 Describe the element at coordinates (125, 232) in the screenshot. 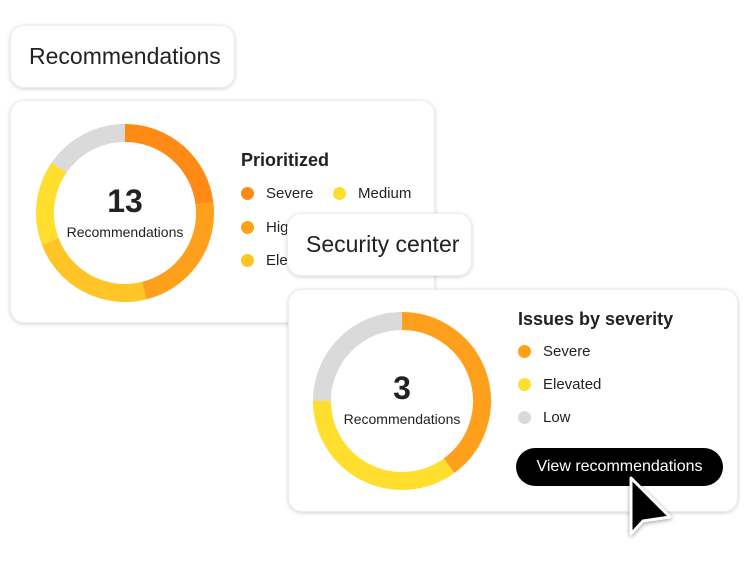

I see `recommendations-count-label: Recommendations` at that location.